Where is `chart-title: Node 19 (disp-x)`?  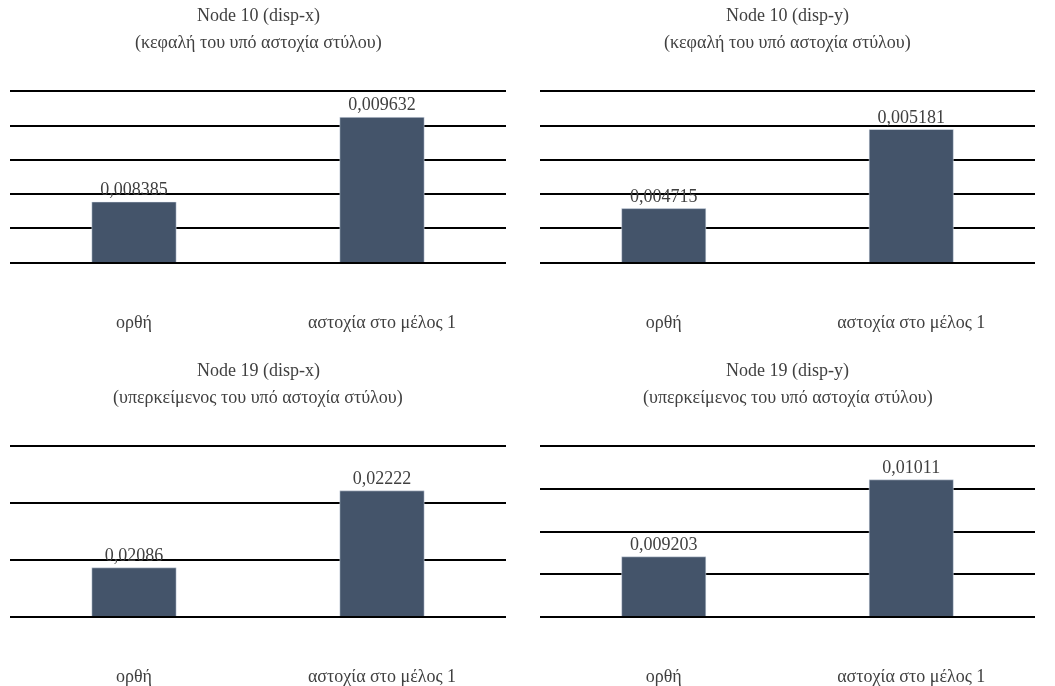
chart-title: Node 19 (disp-x) is located at coordinates (258, 370).